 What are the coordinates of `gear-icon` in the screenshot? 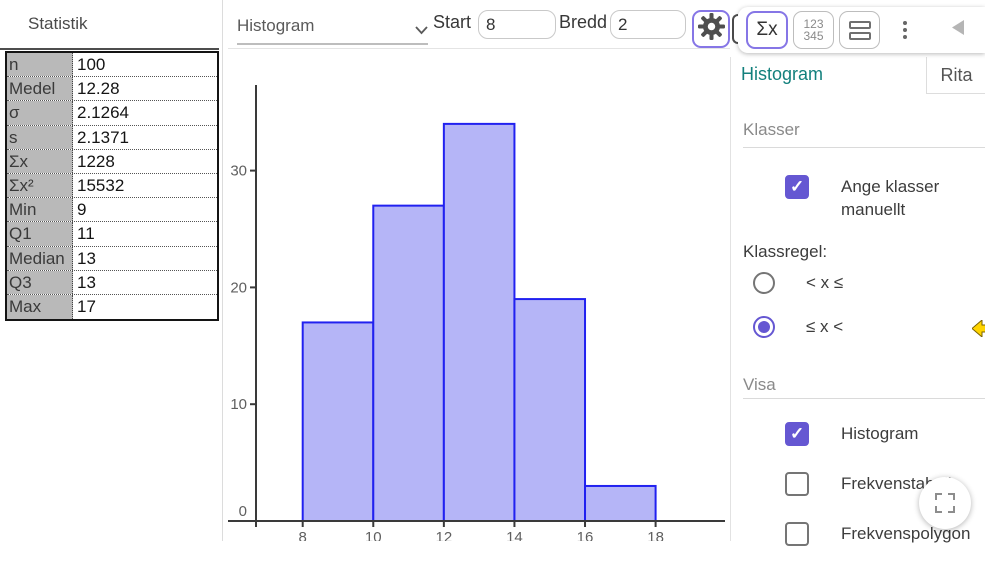 It's located at (711, 29).